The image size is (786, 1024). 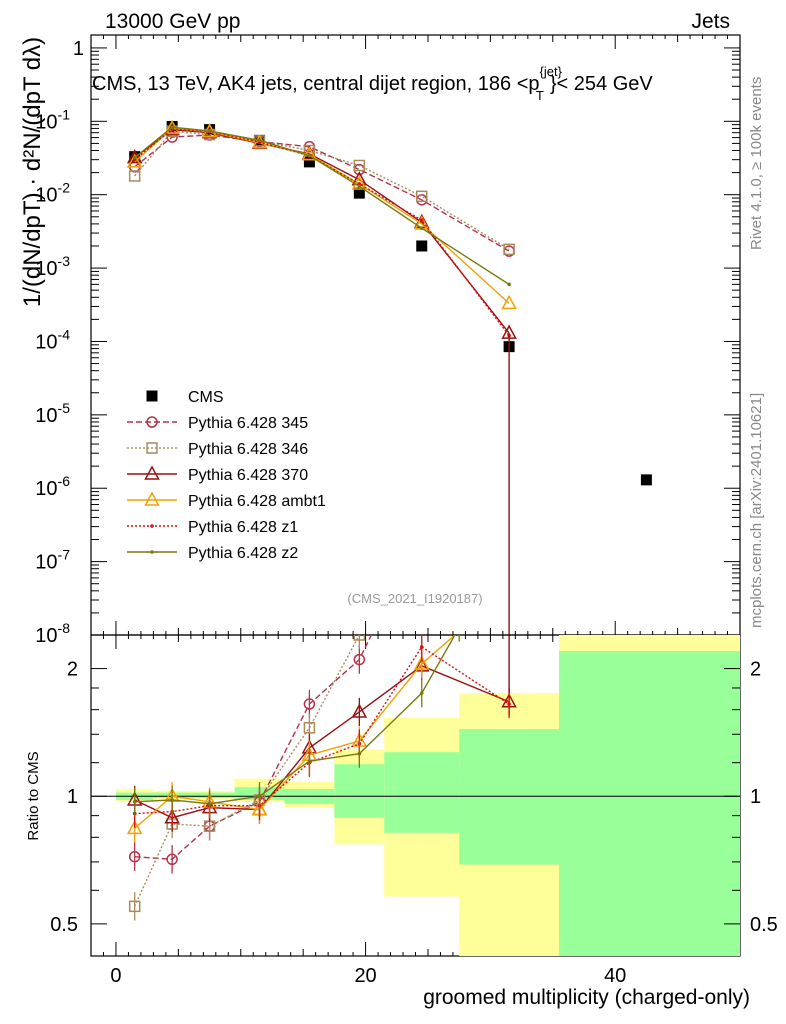 I want to click on main-ytick-label: 10⁻⁶, so click(x=52, y=486).